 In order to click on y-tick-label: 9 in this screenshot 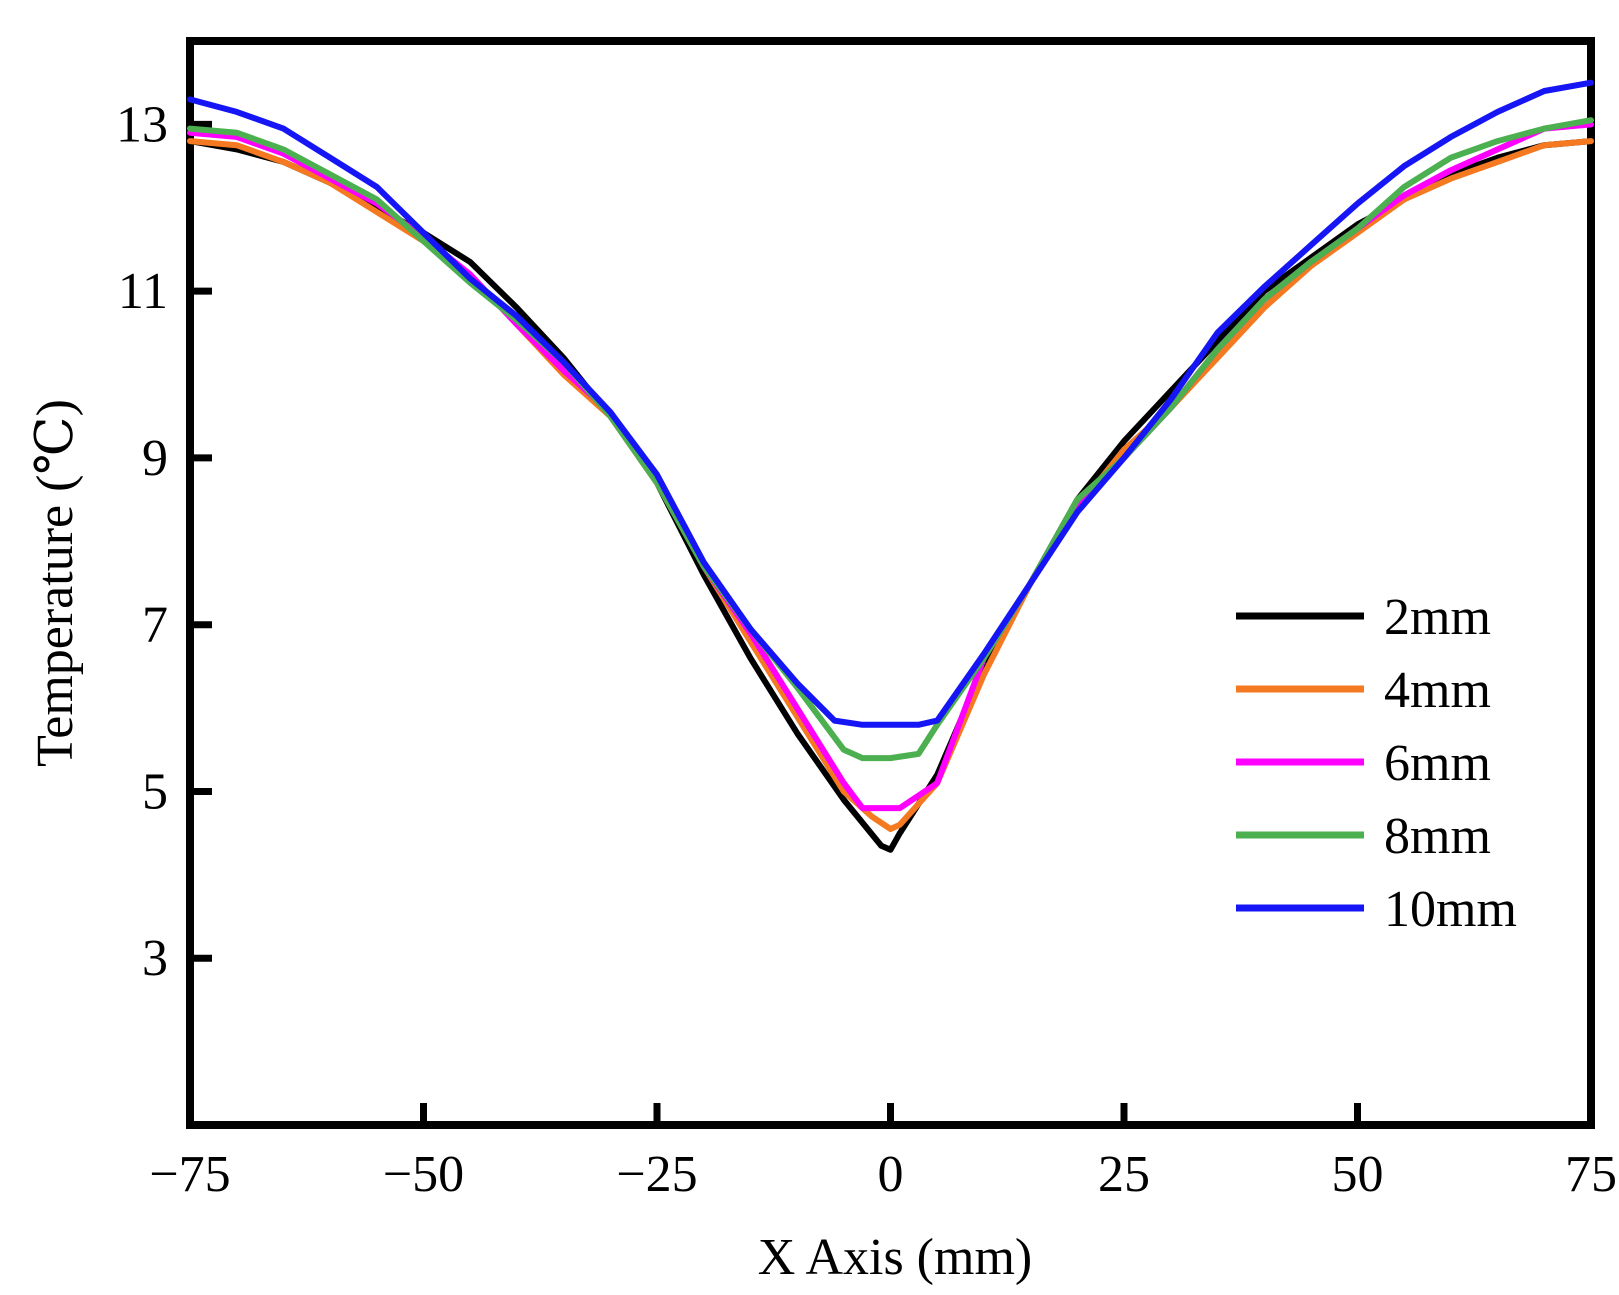, I will do `click(155, 458)`.